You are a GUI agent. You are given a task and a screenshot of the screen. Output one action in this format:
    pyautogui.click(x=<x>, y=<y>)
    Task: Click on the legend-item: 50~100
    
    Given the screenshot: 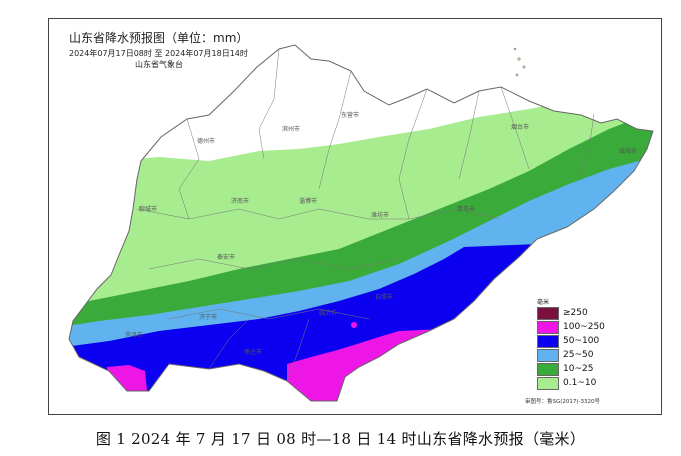 What is the action you would take?
    pyautogui.click(x=571, y=341)
    